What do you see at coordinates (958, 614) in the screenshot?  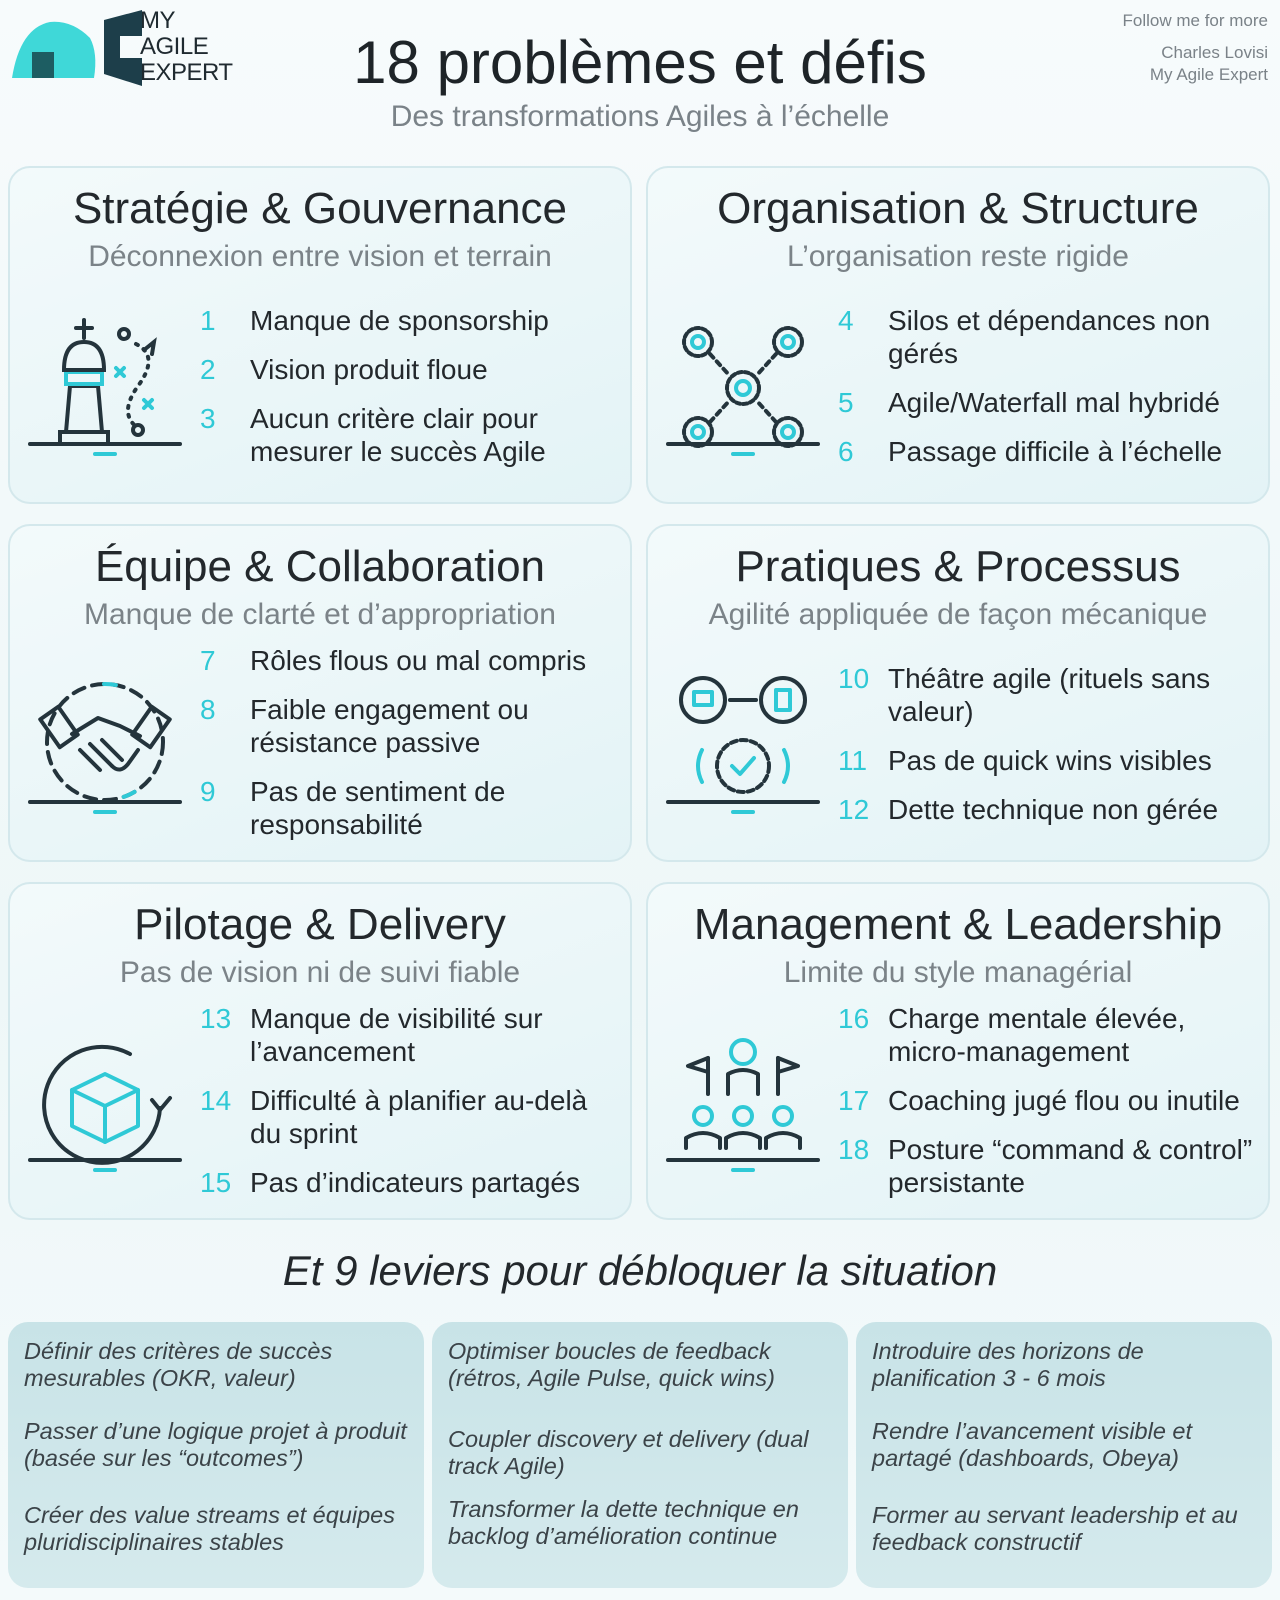 I see `card-subtitle: Agilité appliquée de façon mécanique` at bounding box center [958, 614].